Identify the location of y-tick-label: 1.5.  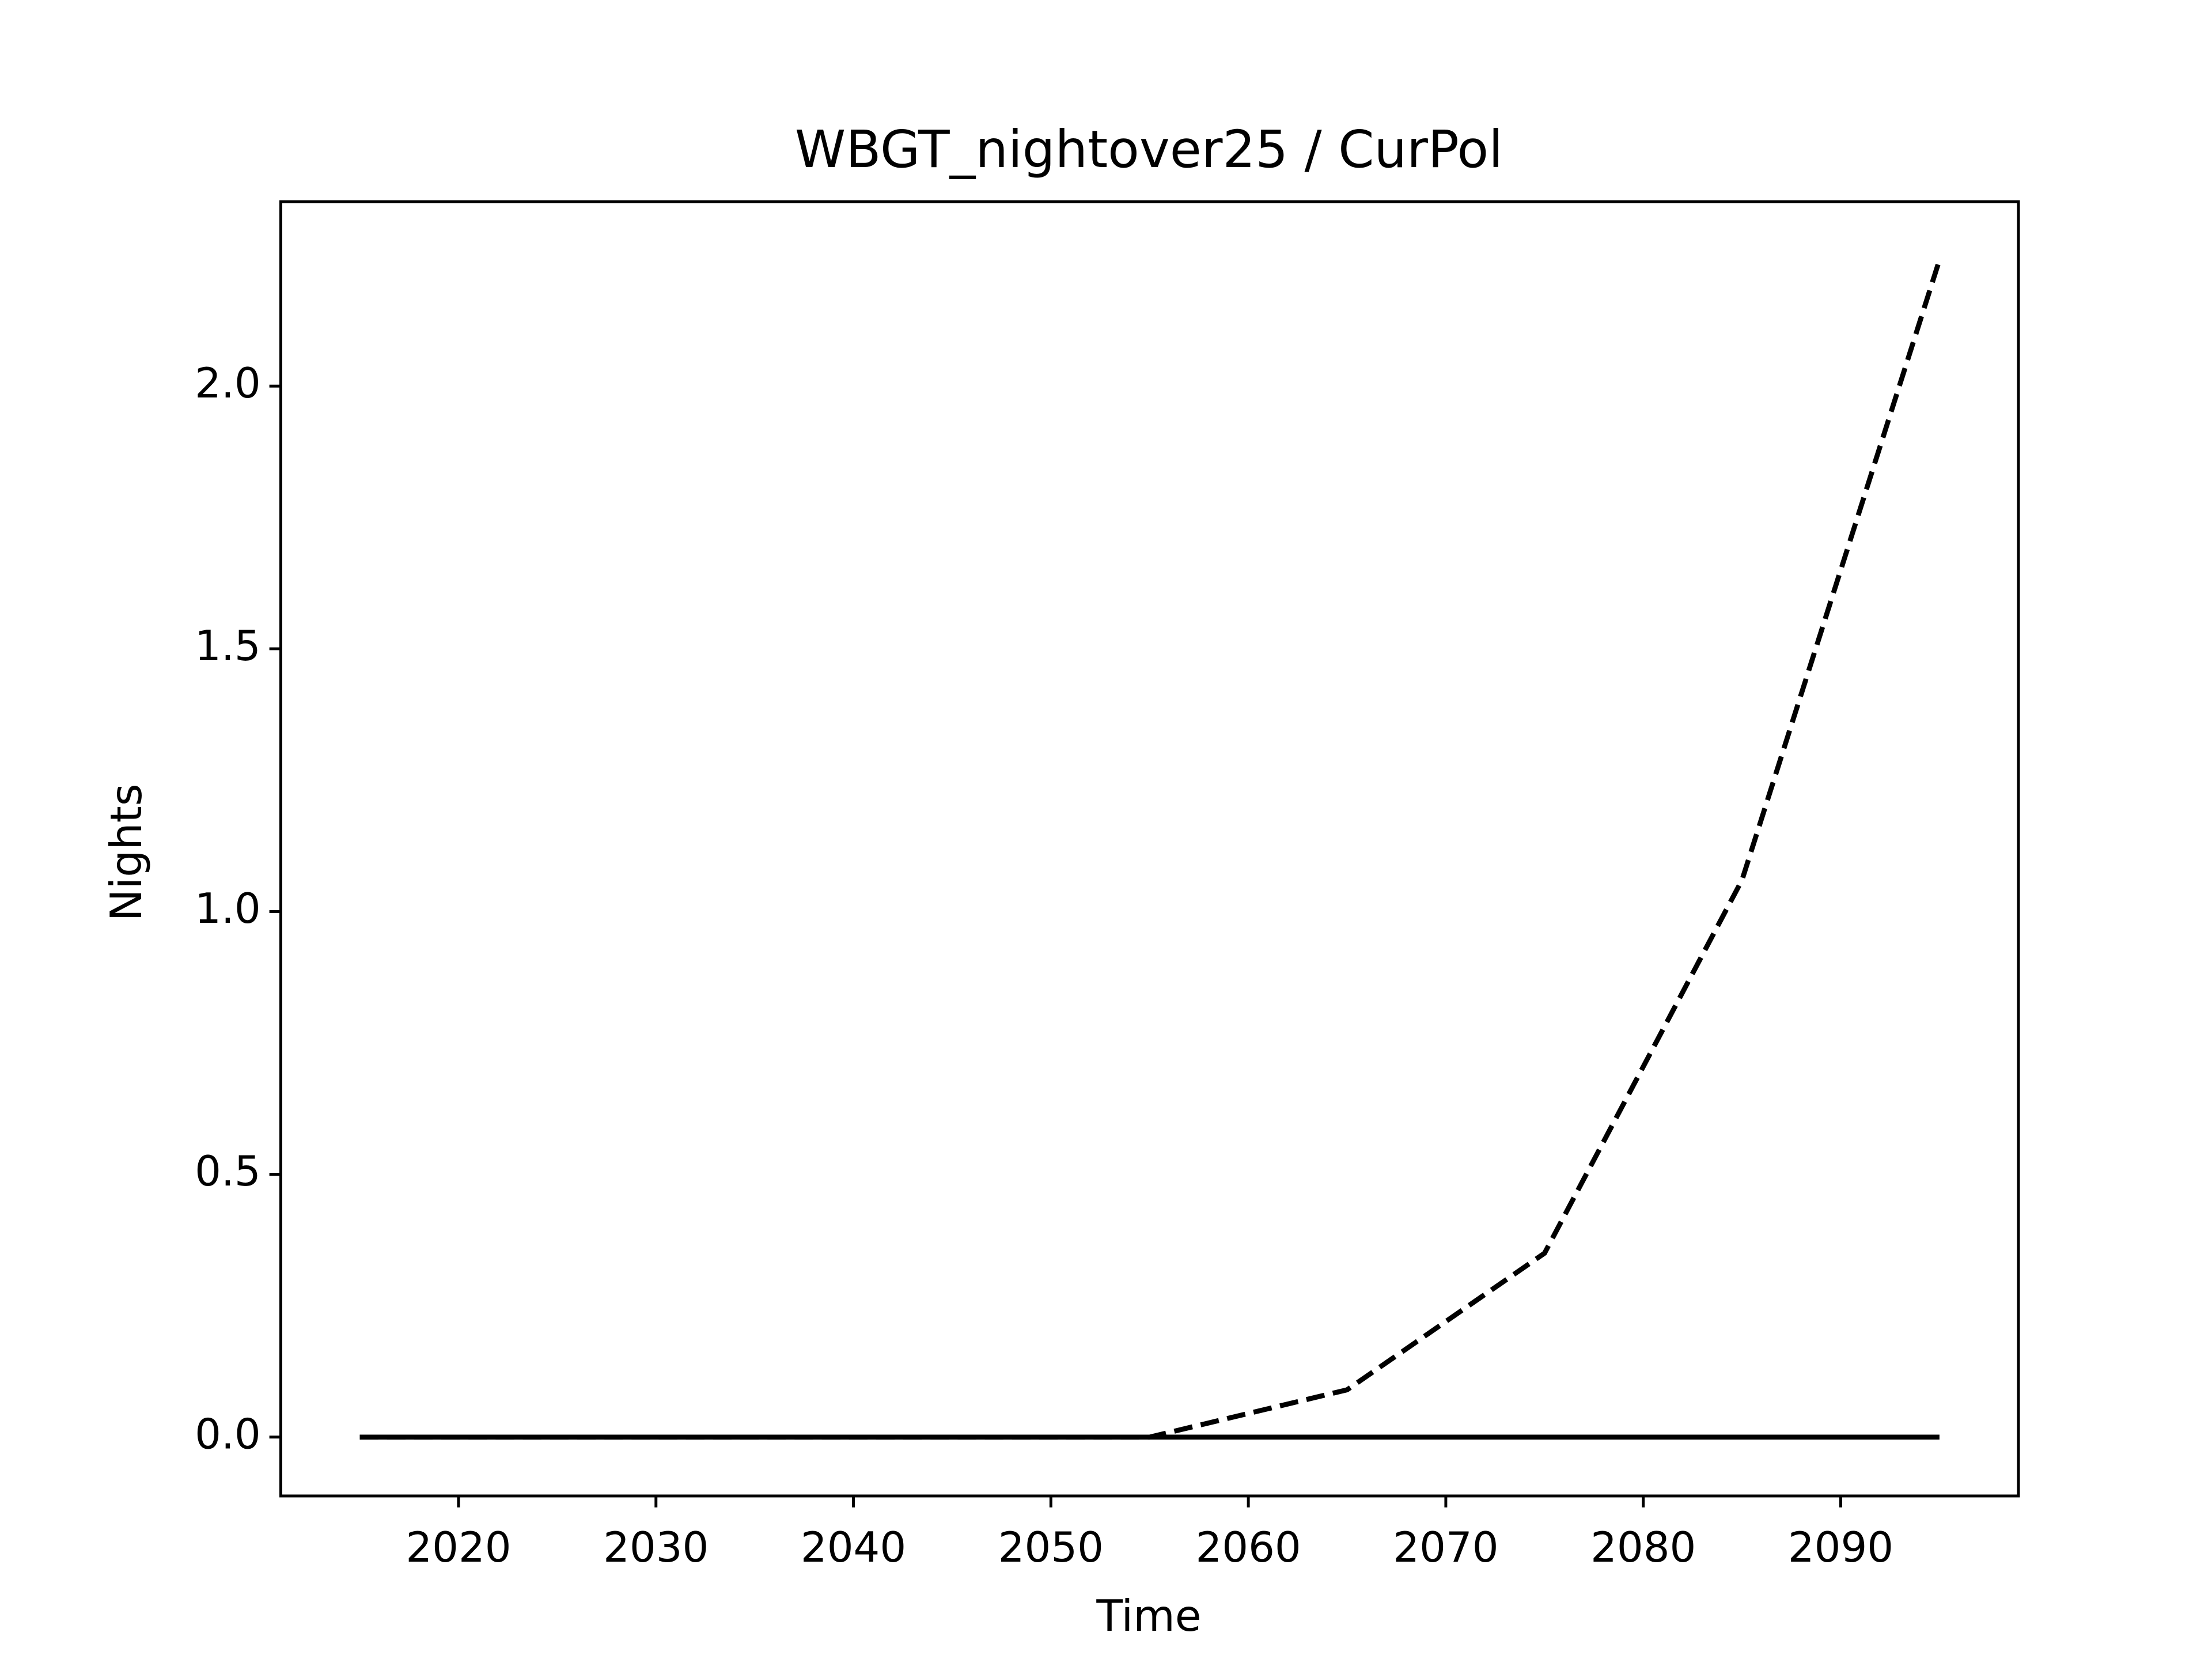
(228, 646).